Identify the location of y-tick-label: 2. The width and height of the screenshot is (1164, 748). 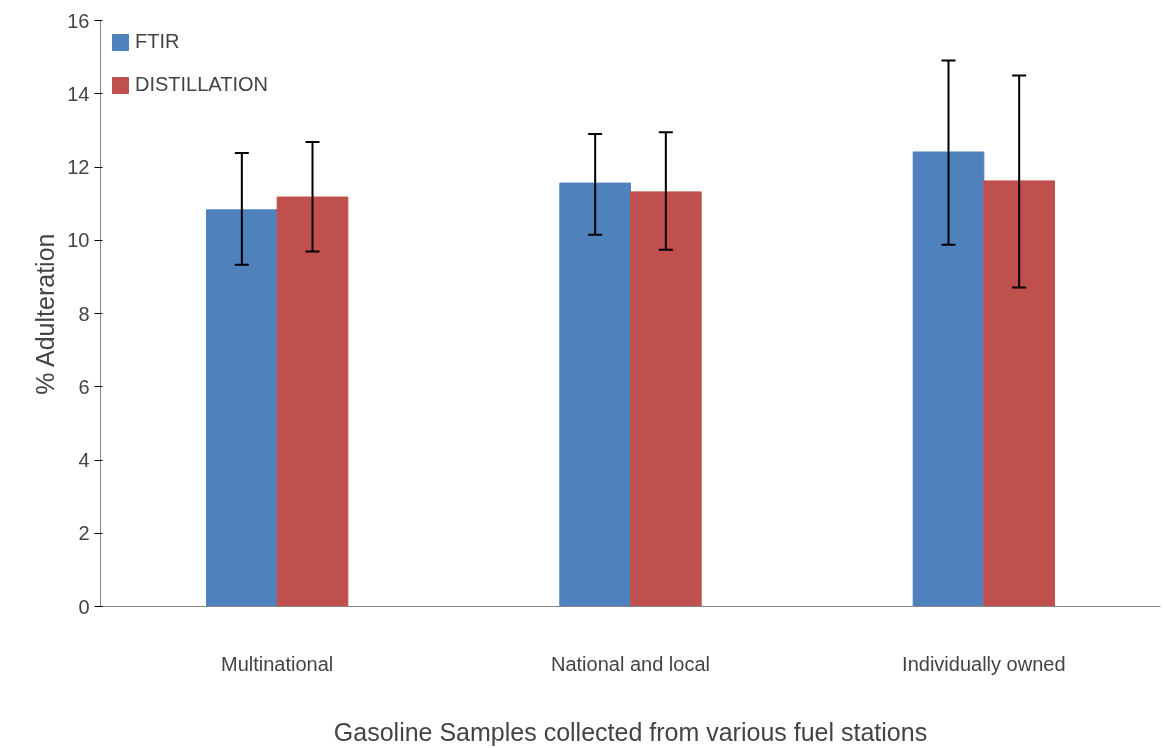
(84, 533).